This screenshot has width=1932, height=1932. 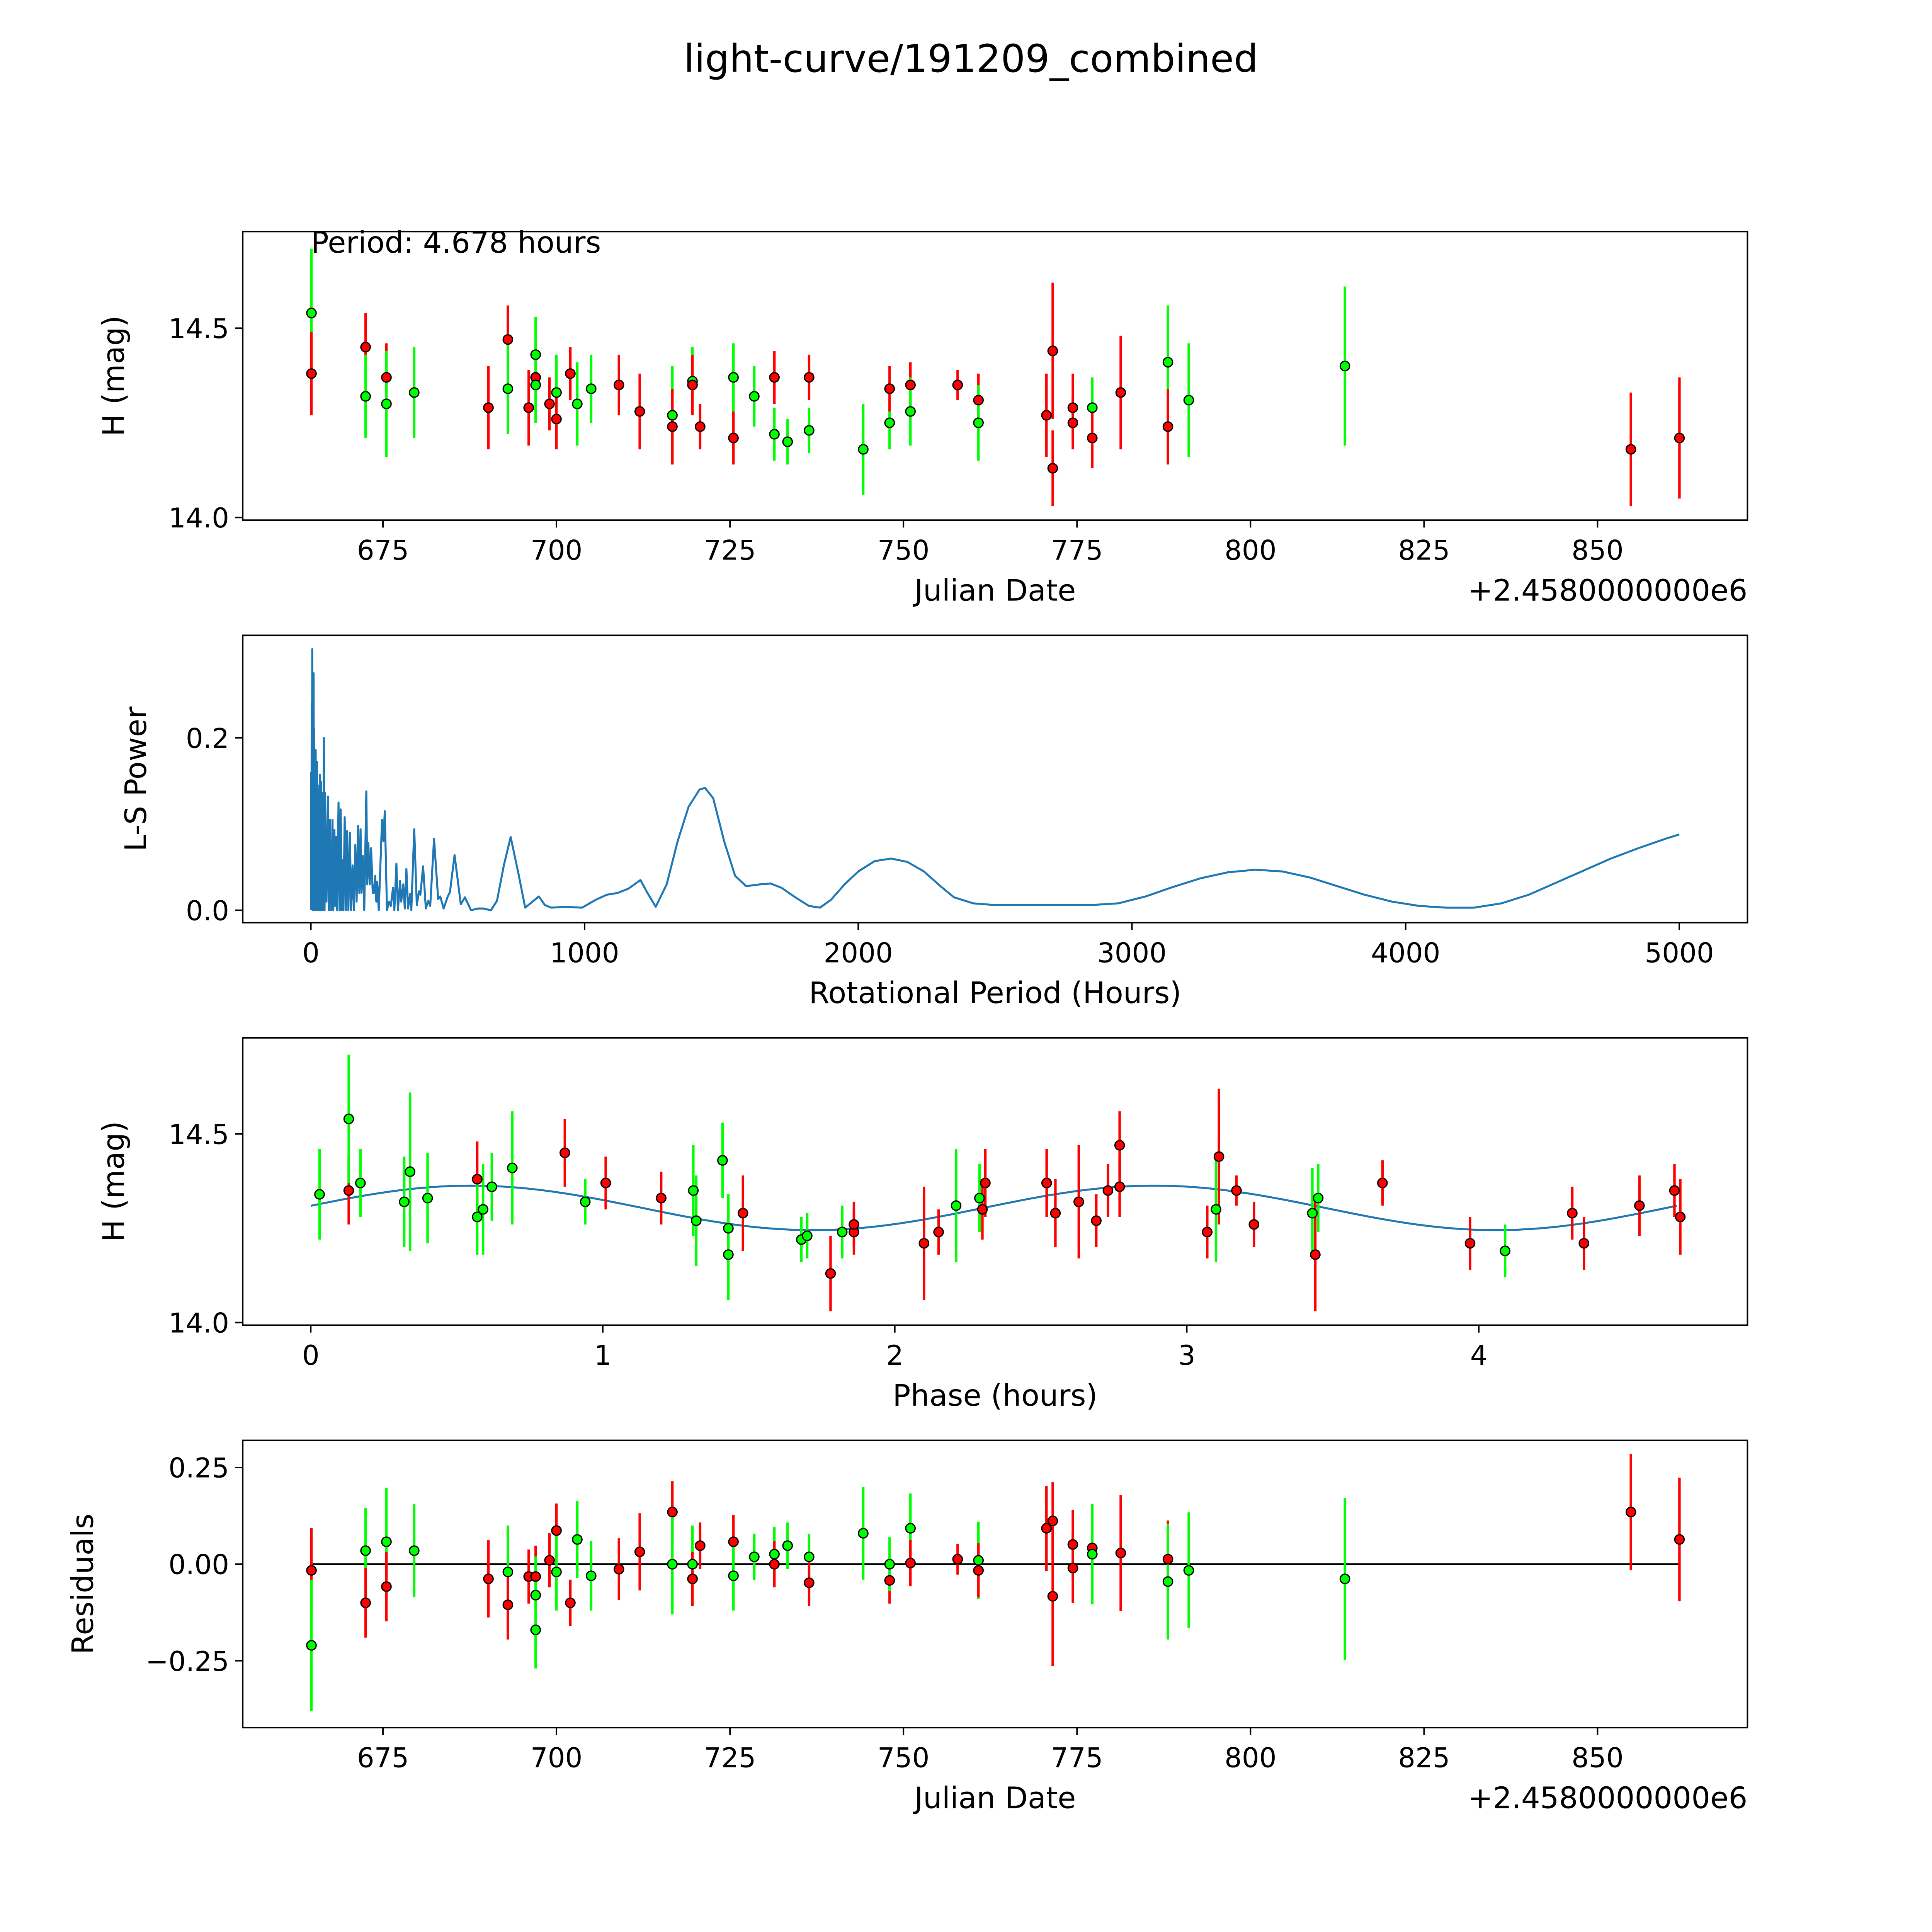 What do you see at coordinates (603, 1355) in the screenshot?
I see `x-tick-label: 1` at bounding box center [603, 1355].